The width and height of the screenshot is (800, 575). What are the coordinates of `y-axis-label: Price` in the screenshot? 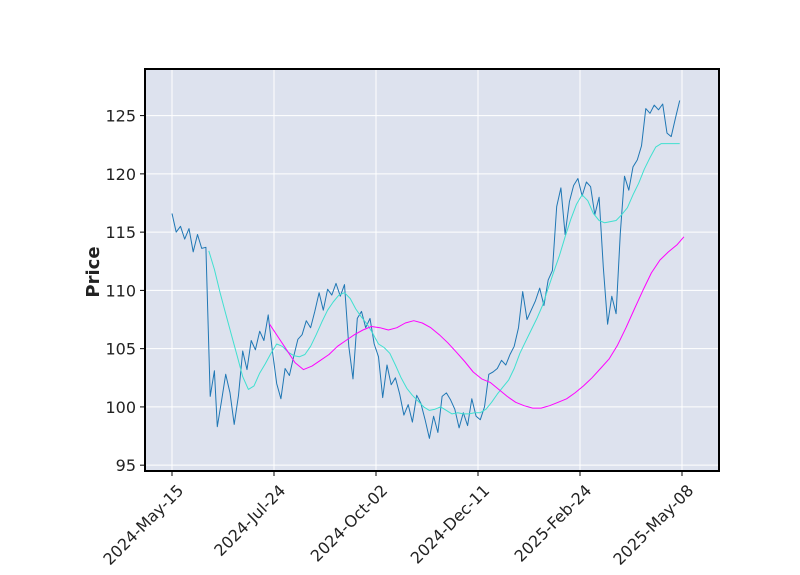 It's located at (93, 271).